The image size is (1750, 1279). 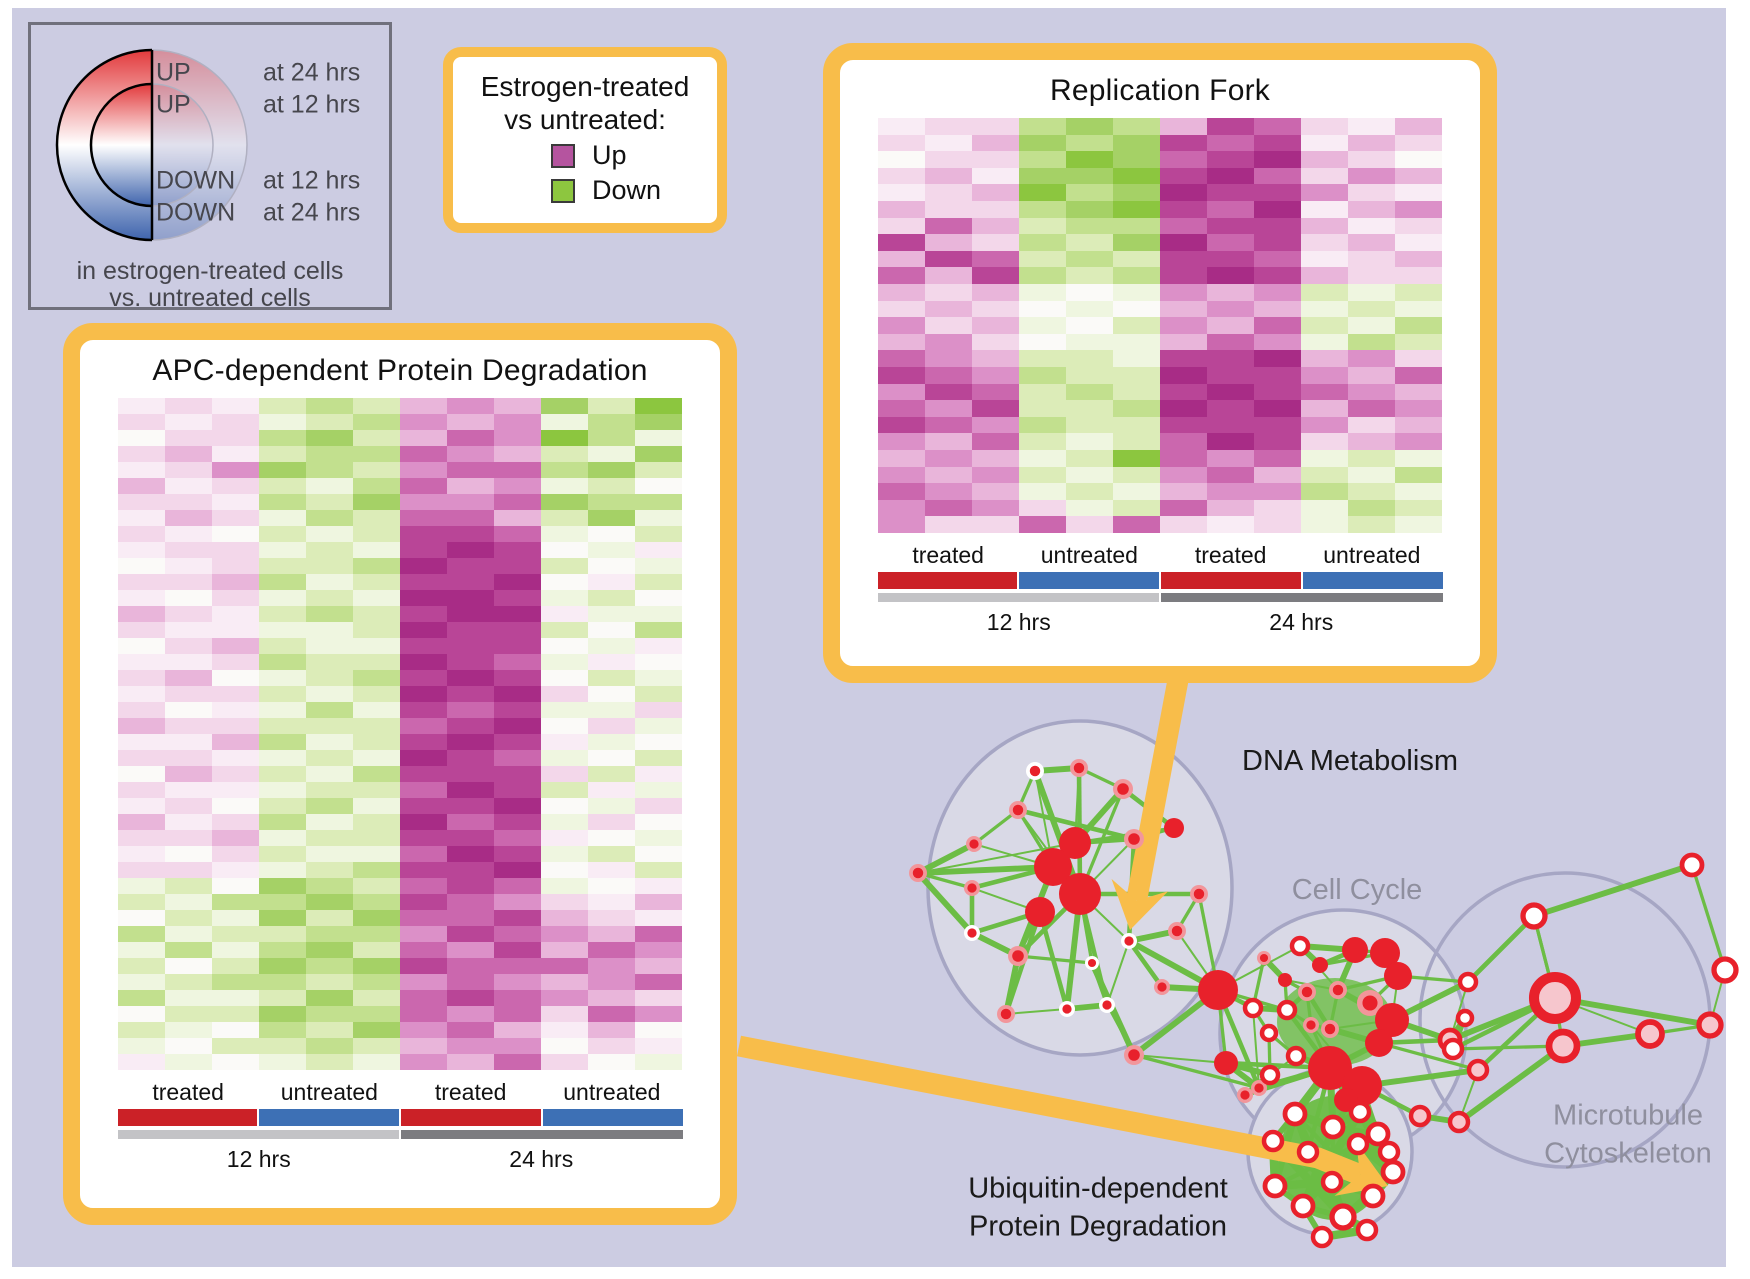 What do you see at coordinates (1098, 1207) in the screenshot?
I see `cluster-label-ubiquitin-dependent-protein-degradation: Ubiquitin-dependent Protein Degradation` at bounding box center [1098, 1207].